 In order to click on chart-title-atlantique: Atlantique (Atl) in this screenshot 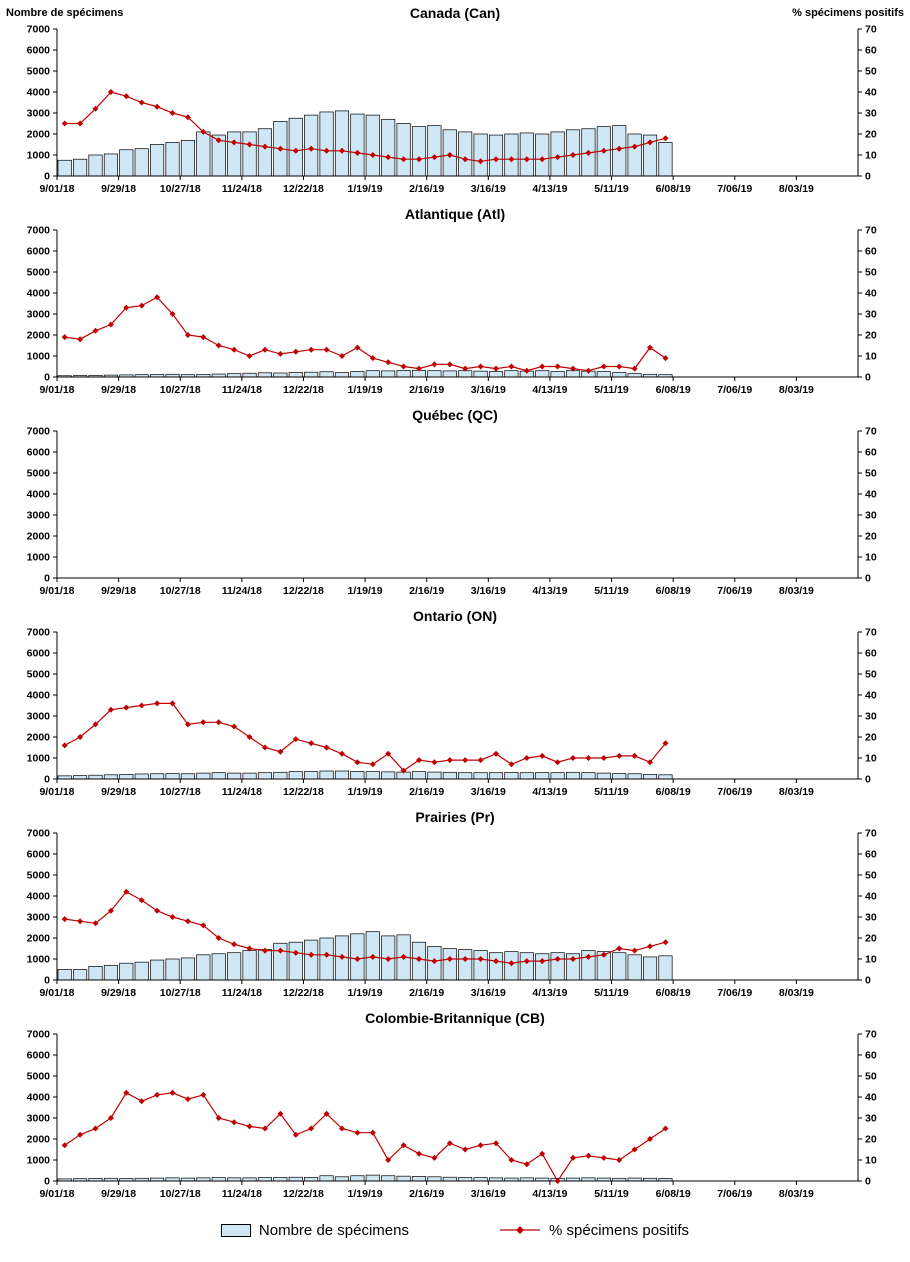, I will do `click(455, 214)`.